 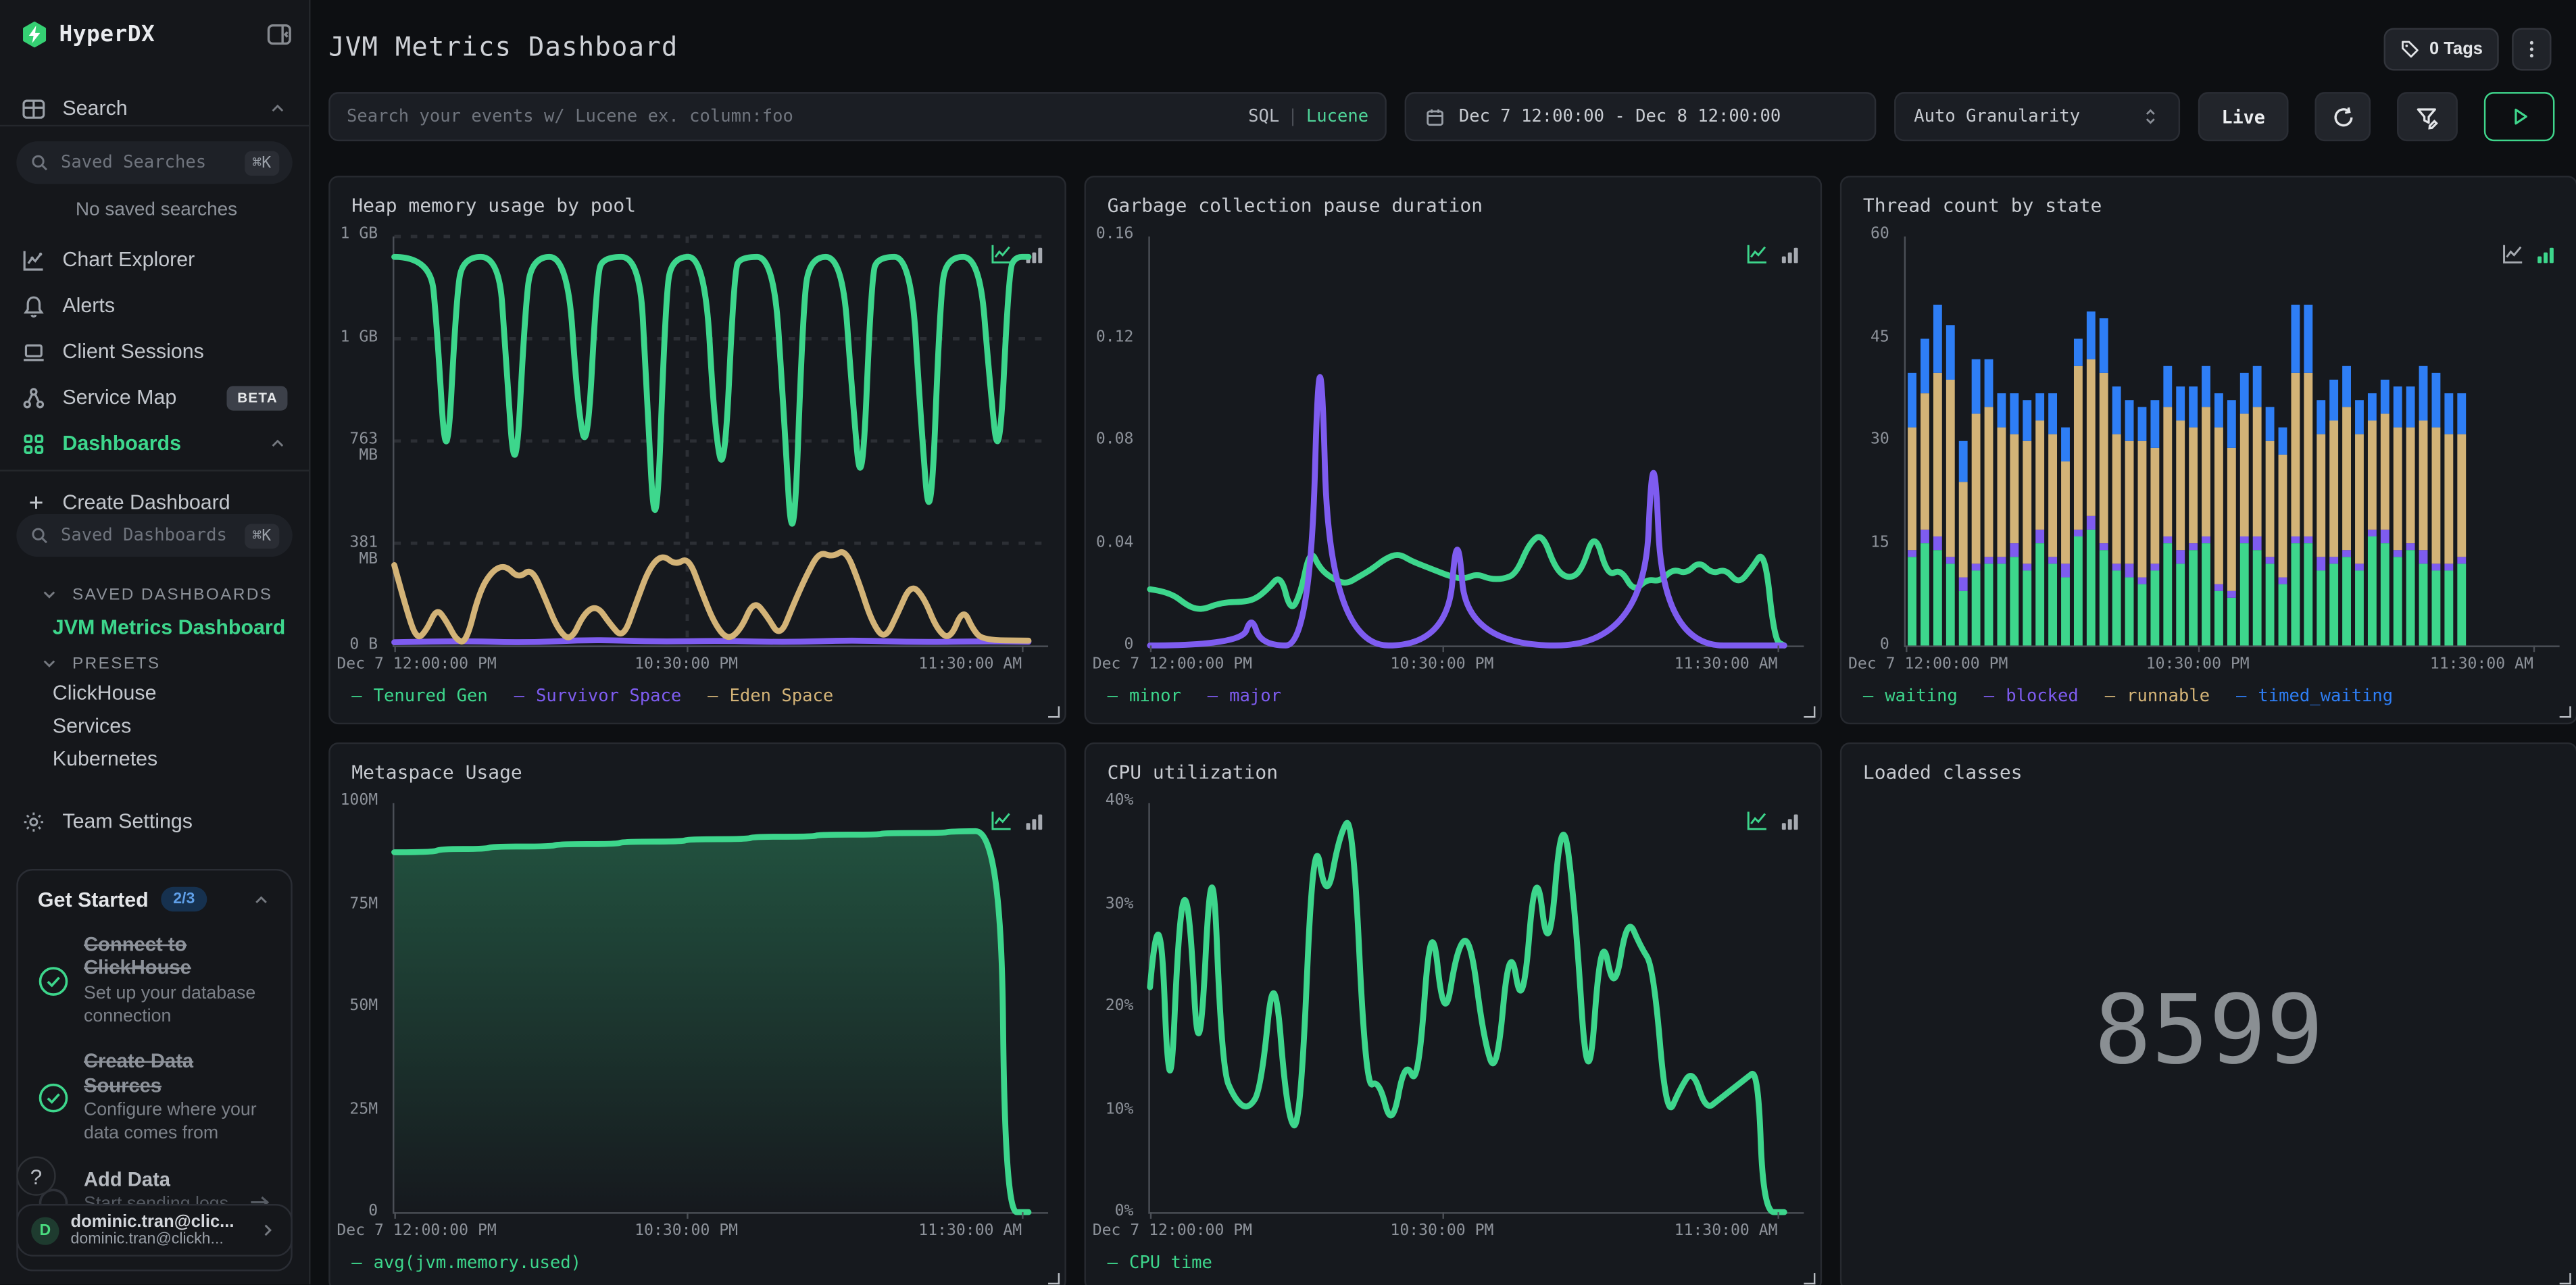 I want to click on page-title: JVM Metrics Dashboard, so click(x=503, y=47).